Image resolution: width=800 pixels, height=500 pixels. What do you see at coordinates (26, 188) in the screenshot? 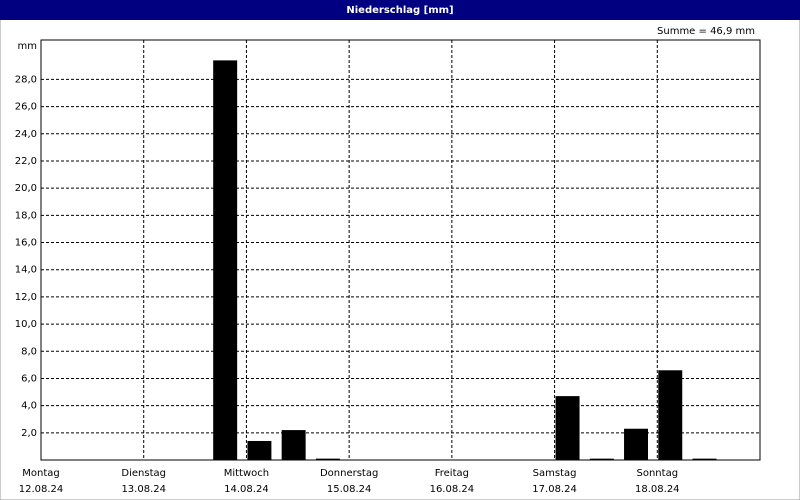
I see `y-tick-label: 20,0` at bounding box center [26, 188].